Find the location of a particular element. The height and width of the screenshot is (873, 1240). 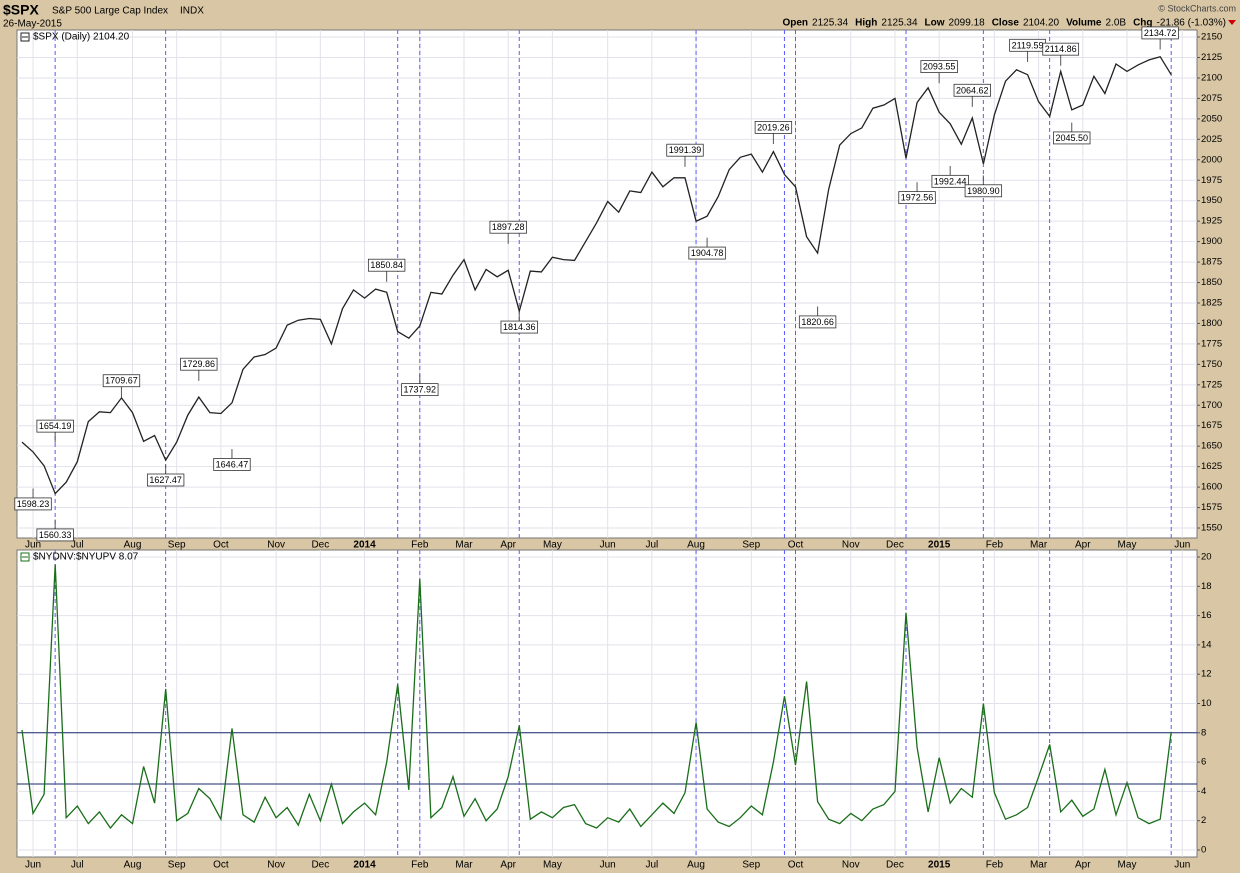

annotation-label: 2019.26 is located at coordinates (773, 127).